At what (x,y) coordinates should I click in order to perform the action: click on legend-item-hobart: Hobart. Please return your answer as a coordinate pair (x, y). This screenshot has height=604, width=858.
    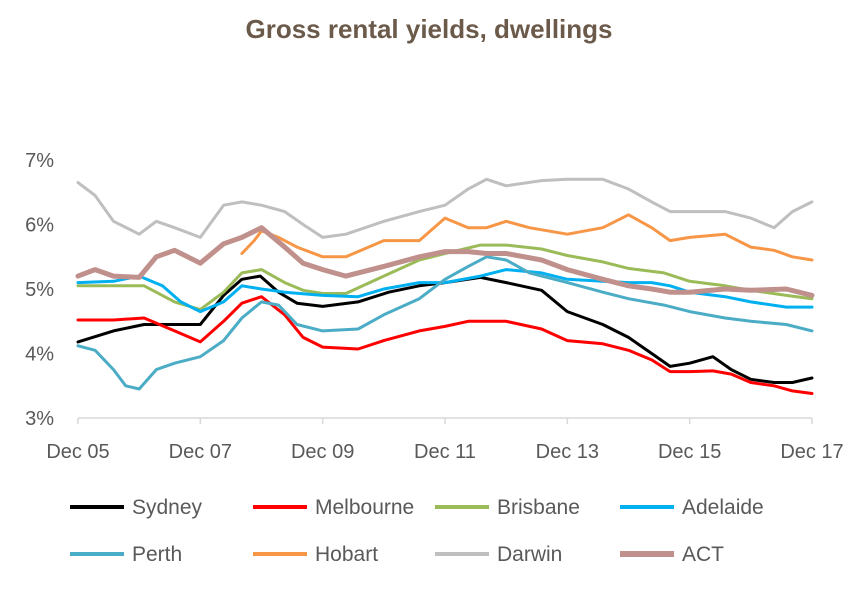
    Looking at the image, I should click on (315, 554).